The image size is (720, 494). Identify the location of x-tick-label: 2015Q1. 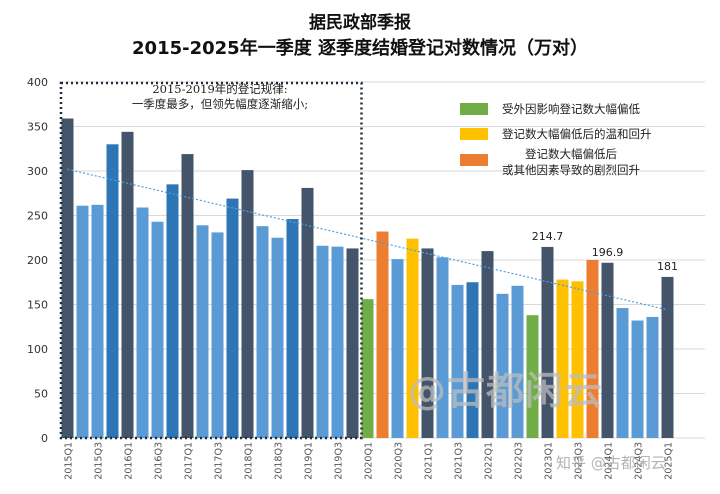
(69, 461).